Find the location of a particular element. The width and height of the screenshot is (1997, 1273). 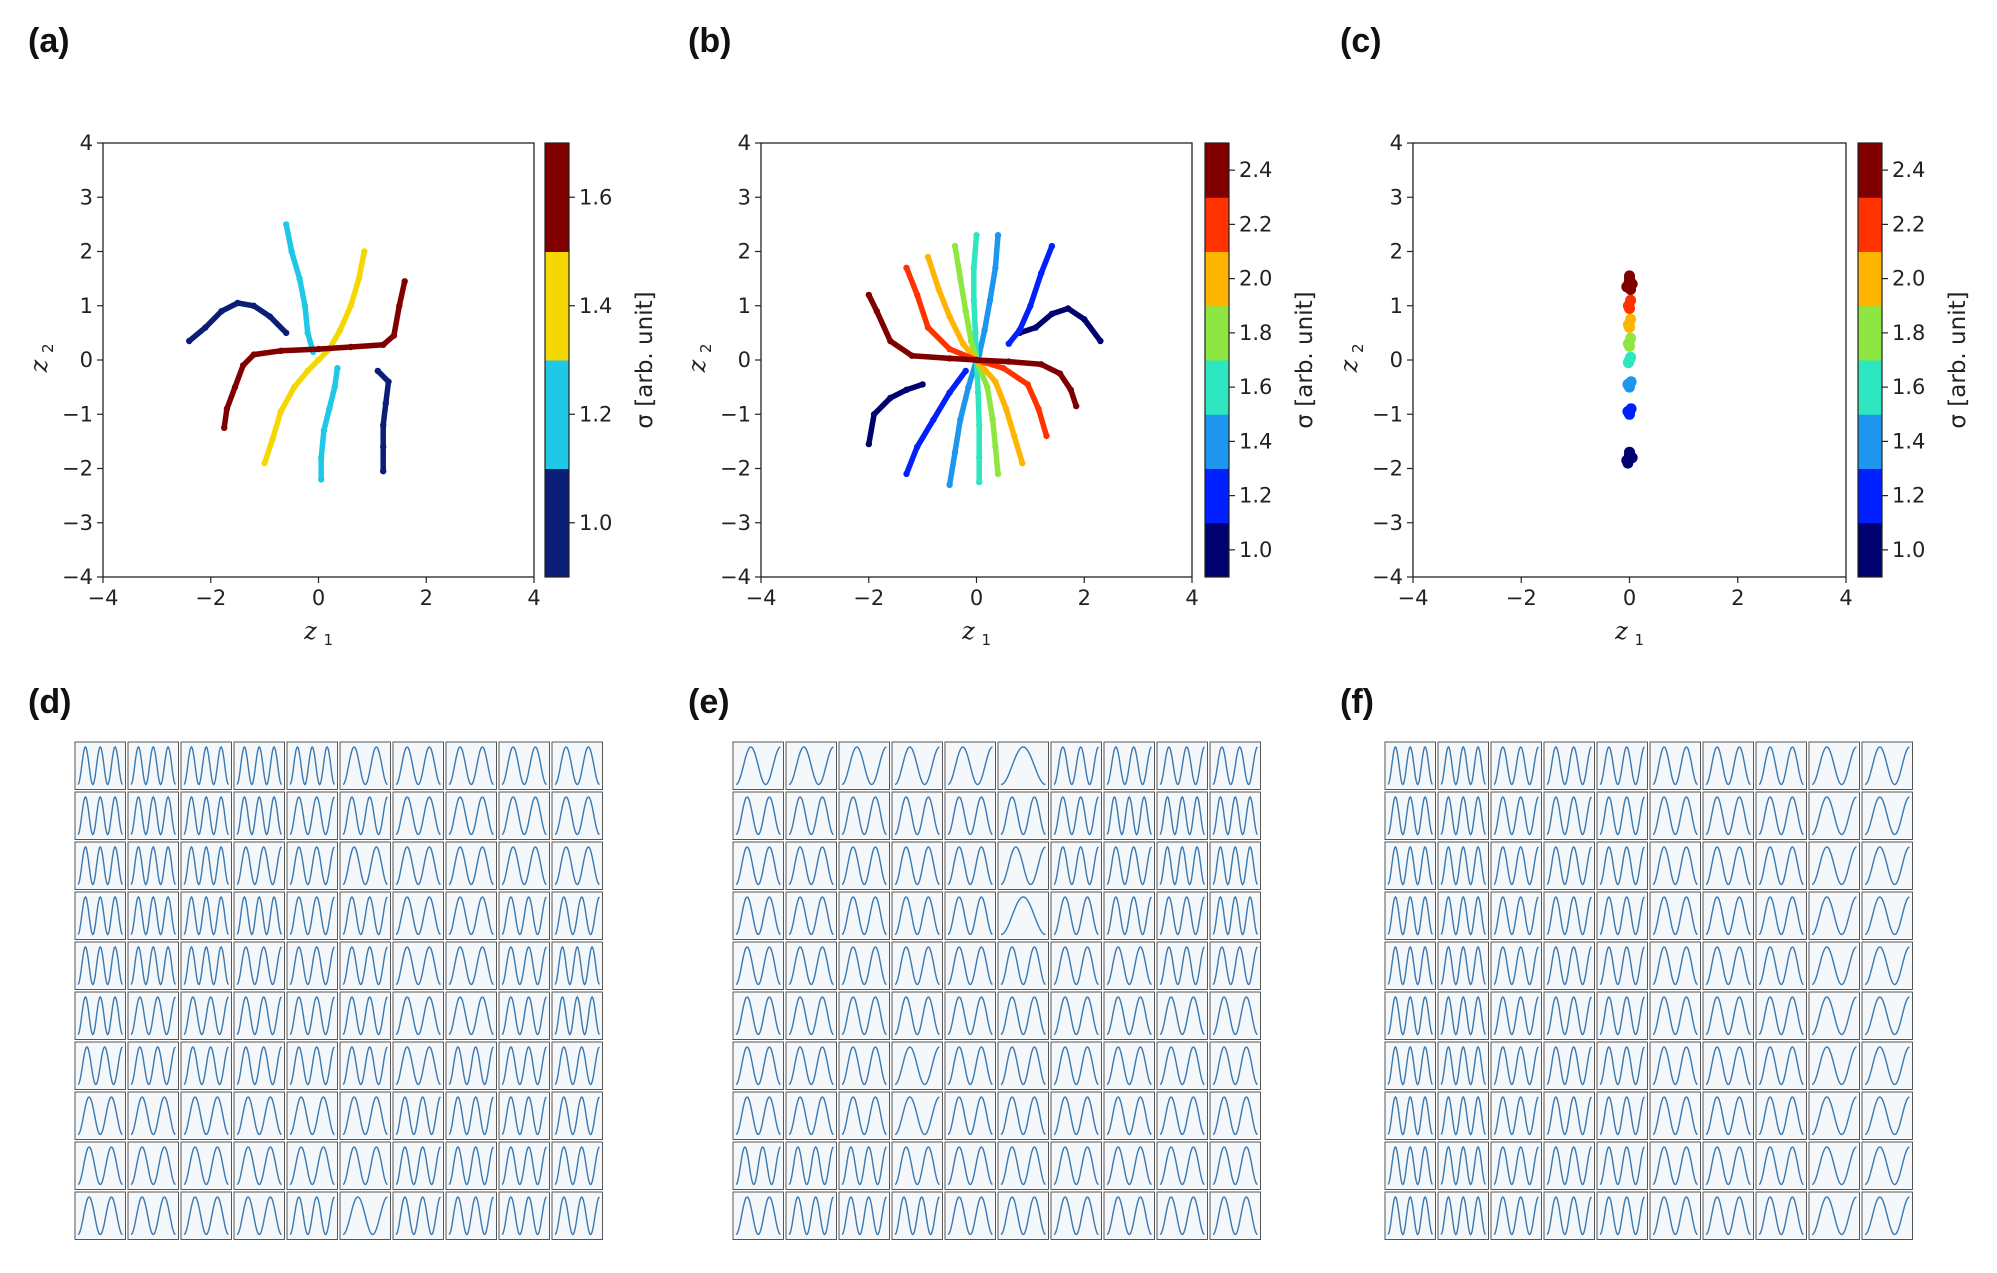

colorbar-tick-label: 1.0 is located at coordinates (1908, 550).